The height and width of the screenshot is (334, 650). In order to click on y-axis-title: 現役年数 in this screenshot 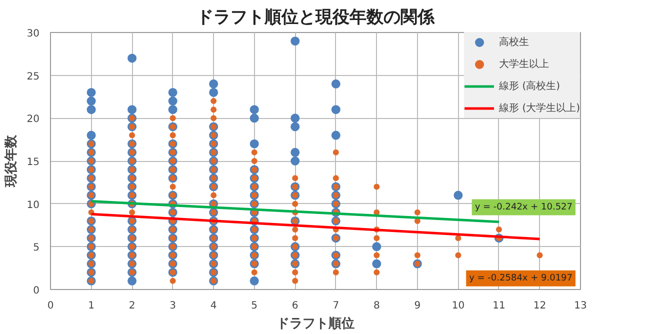, I will do `click(11, 161)`.